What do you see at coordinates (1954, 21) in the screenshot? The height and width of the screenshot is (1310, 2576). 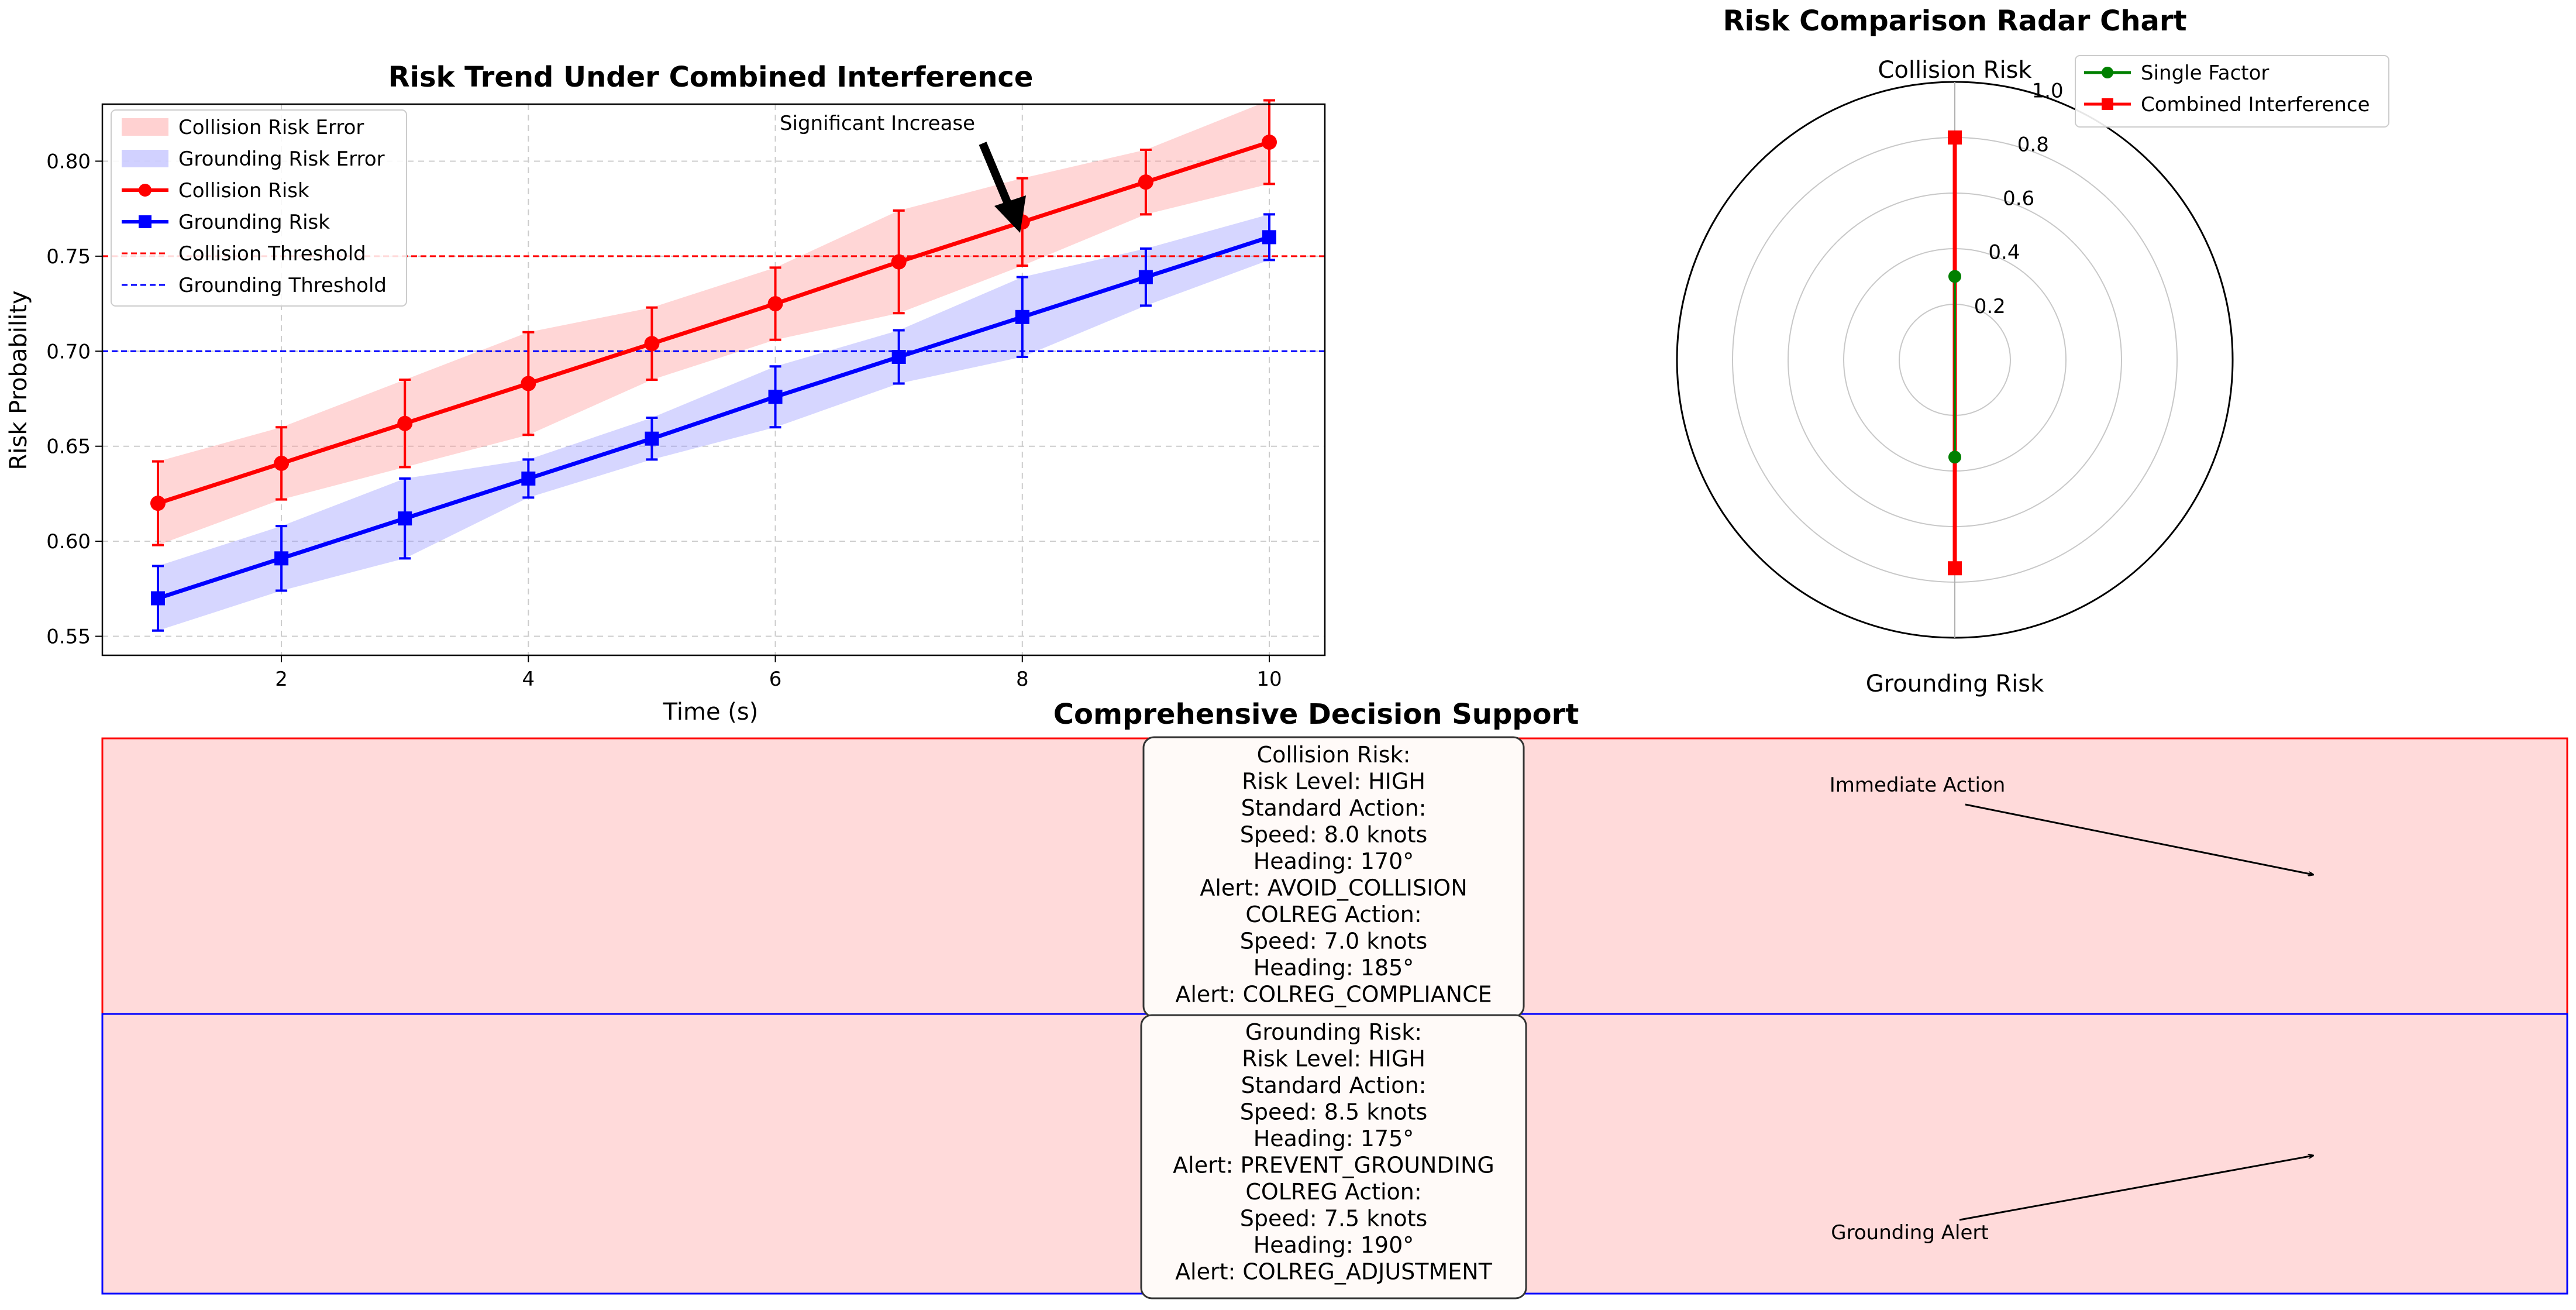 I see `radar-chart-title: Risk Comparison Radar Chart` at bounding box center [1954, 21].